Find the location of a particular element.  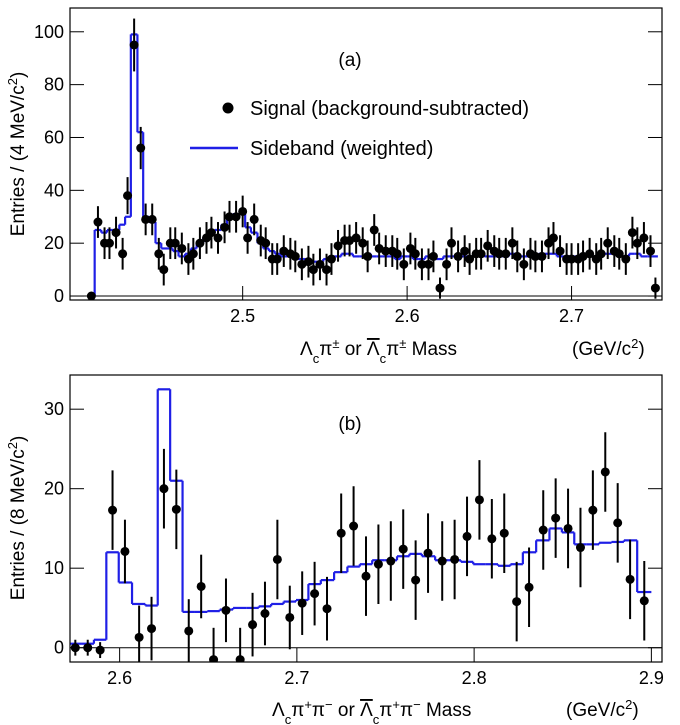

y-axis-title: Entries / (4 MeV/c2) is located at coordinates (17, 154).